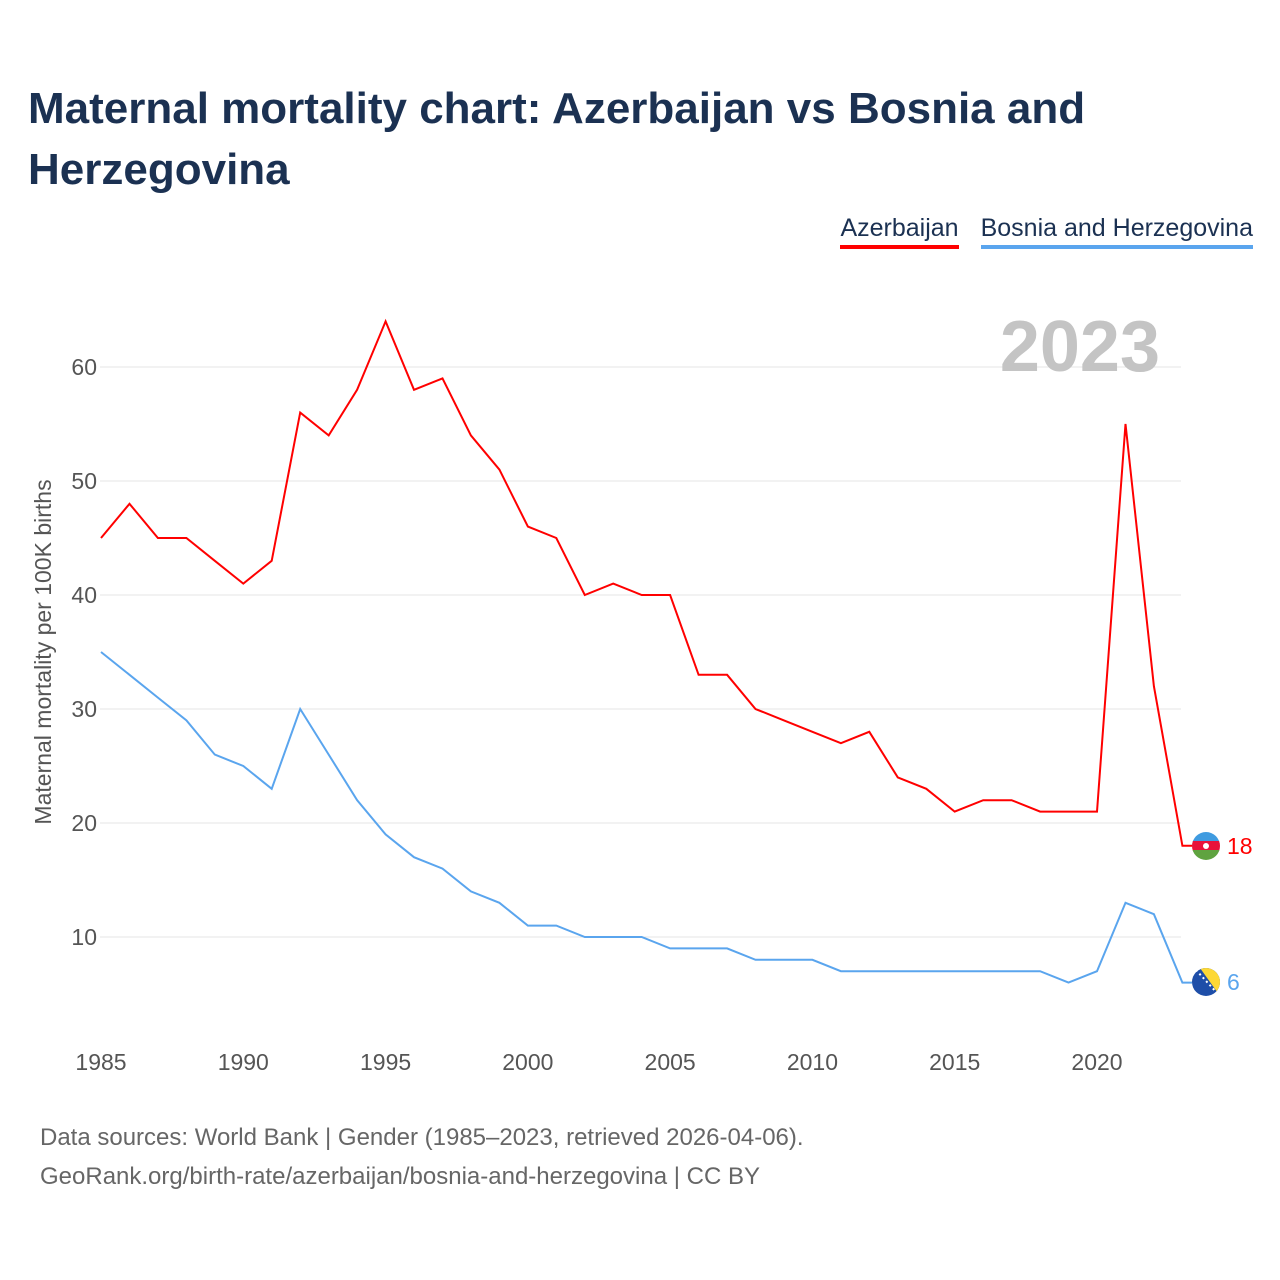 This screenshot has height=1280, width=1280. Describe the element at coordinates (1206, 846) in the screenshot. I see `azerbaijan-flag-icon` at that location.